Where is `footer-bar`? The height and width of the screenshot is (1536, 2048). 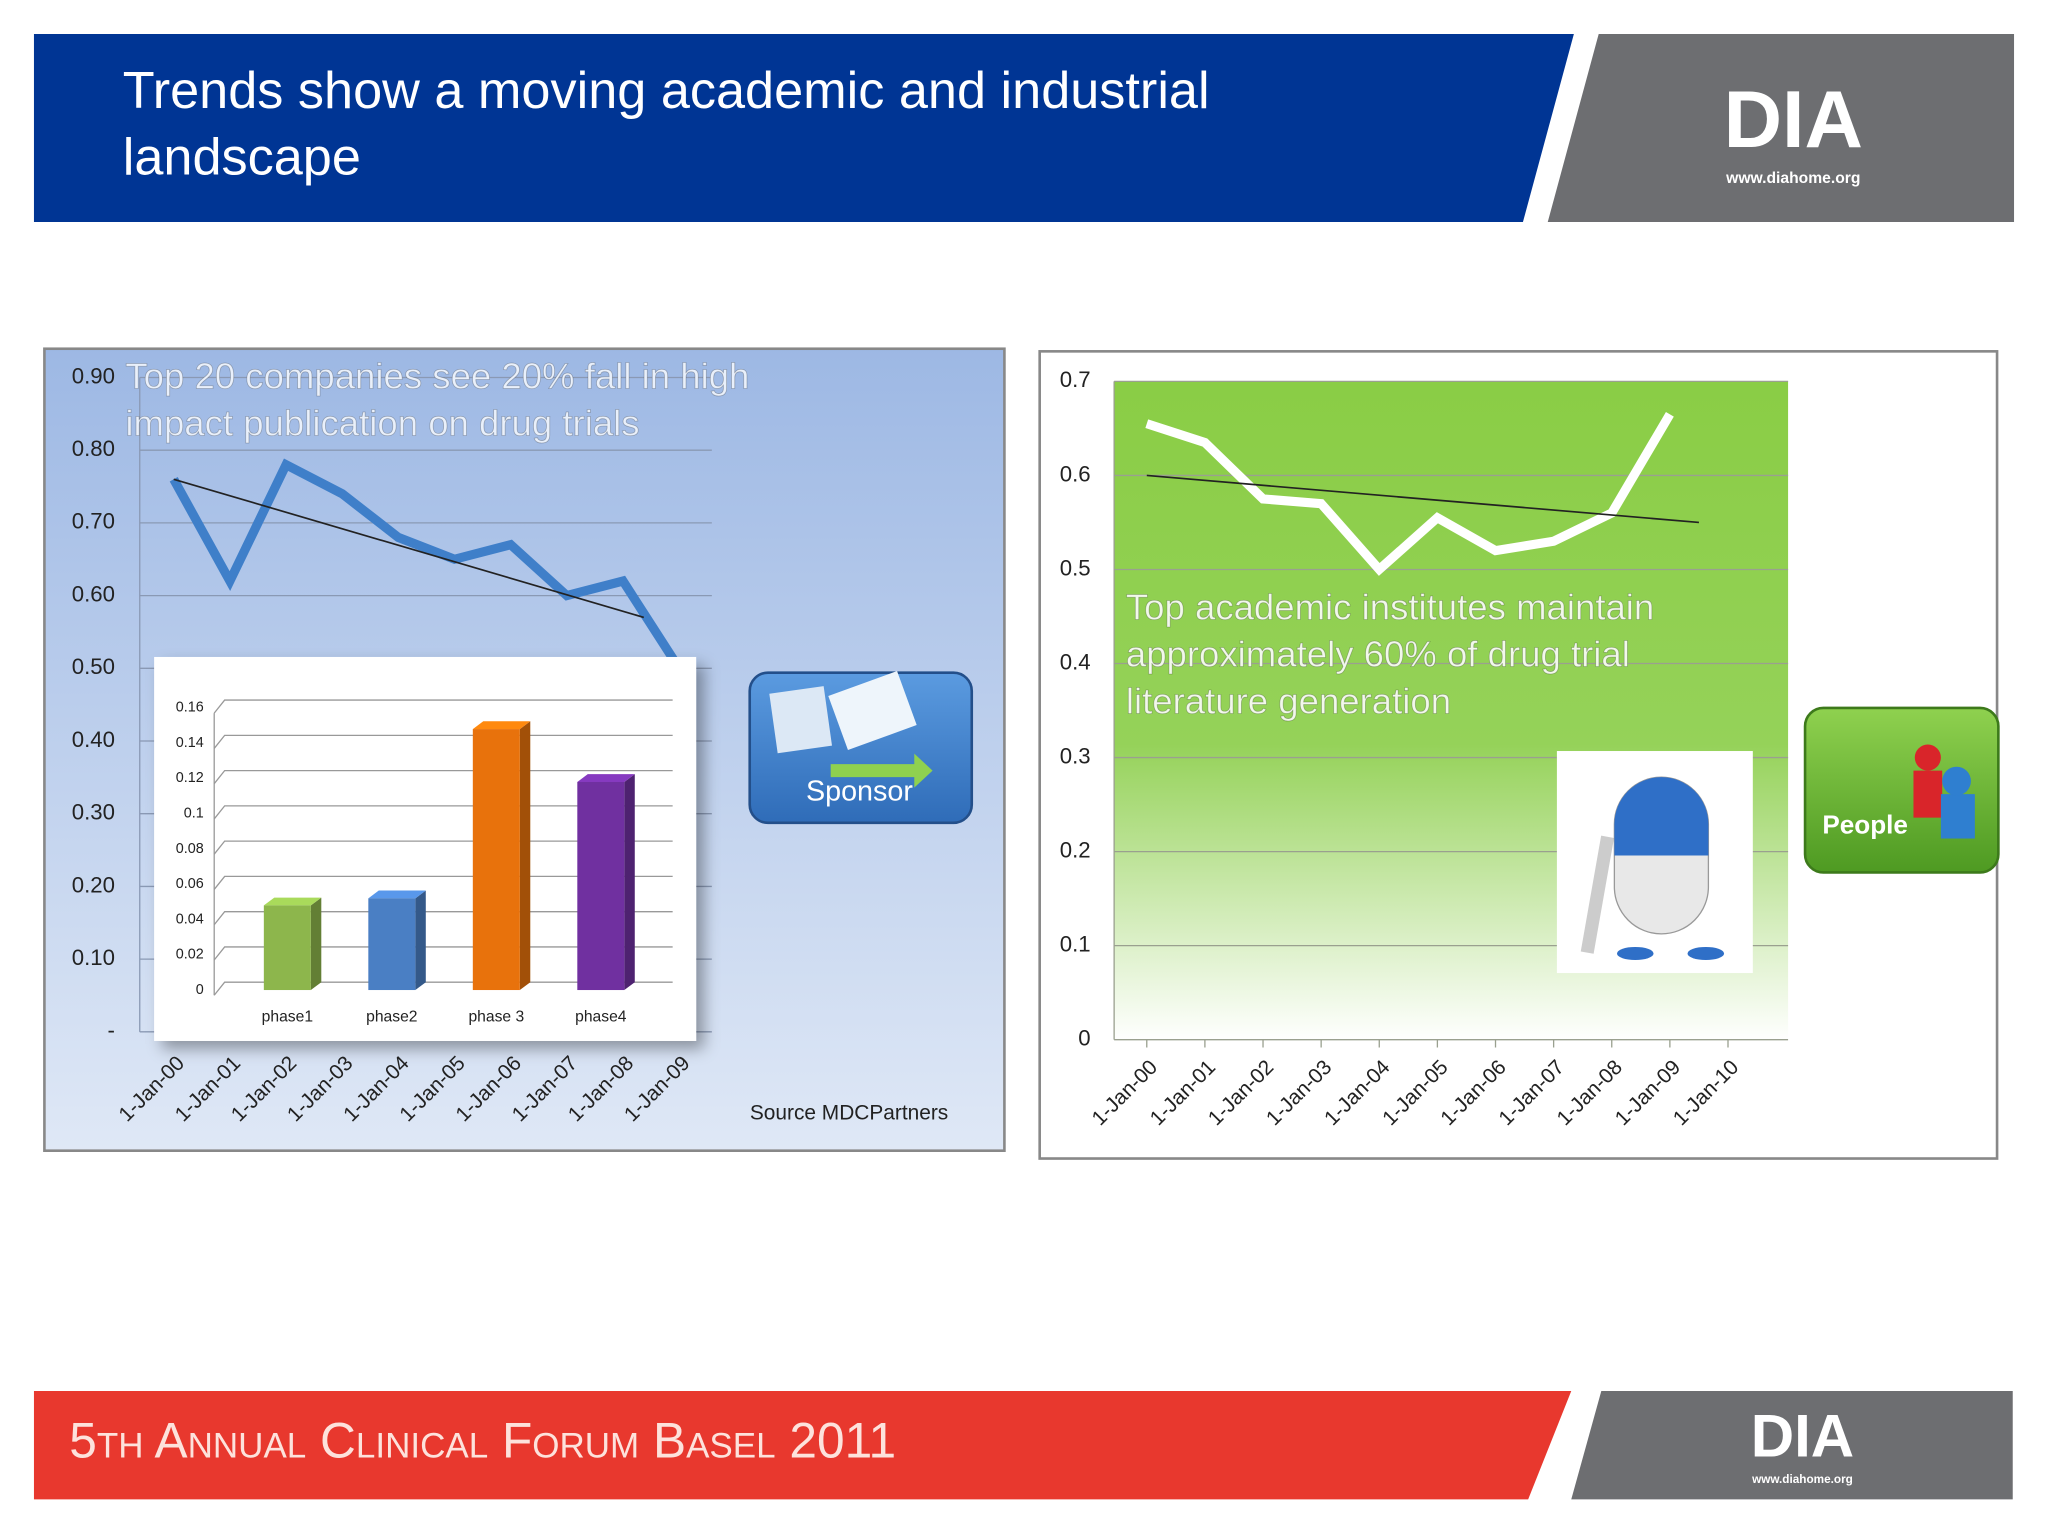
footer-bar is located at coordinates (802, 1445).